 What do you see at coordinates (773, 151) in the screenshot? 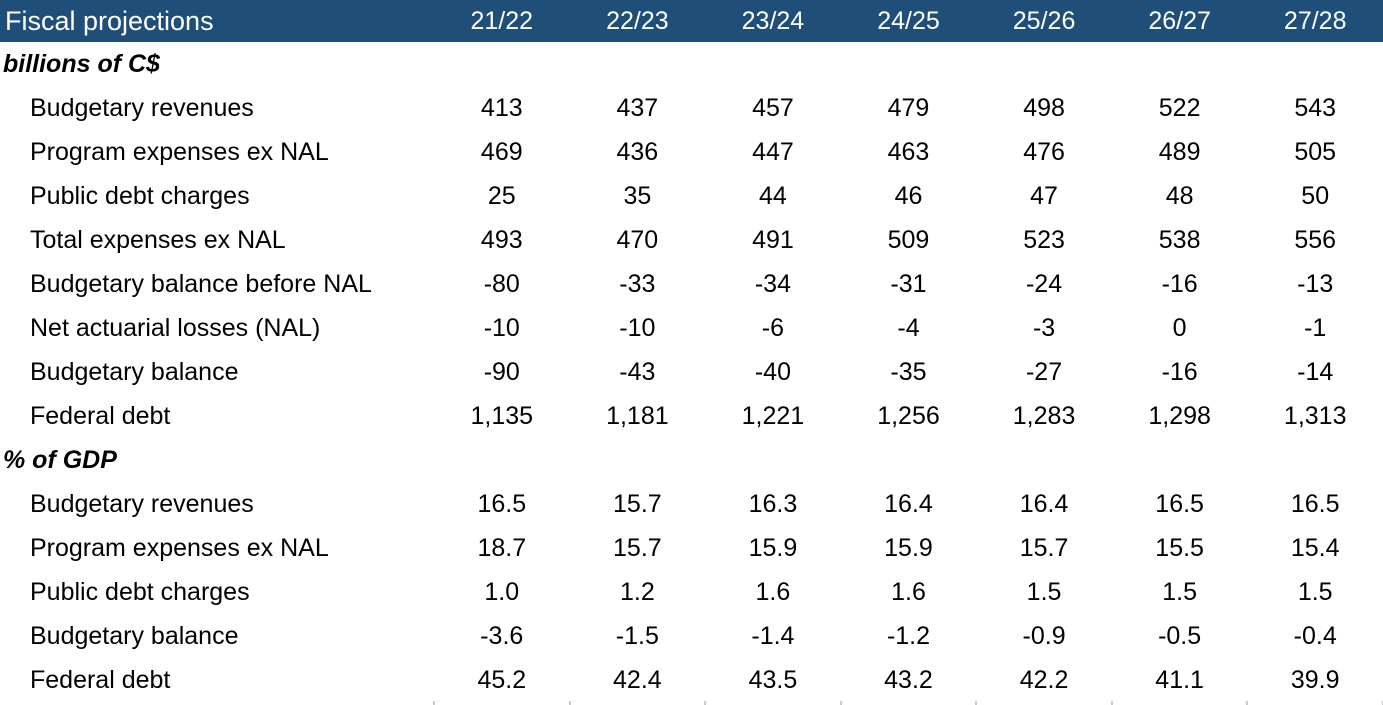
I see `cell-value: 447` at bounding box center [773, 151].